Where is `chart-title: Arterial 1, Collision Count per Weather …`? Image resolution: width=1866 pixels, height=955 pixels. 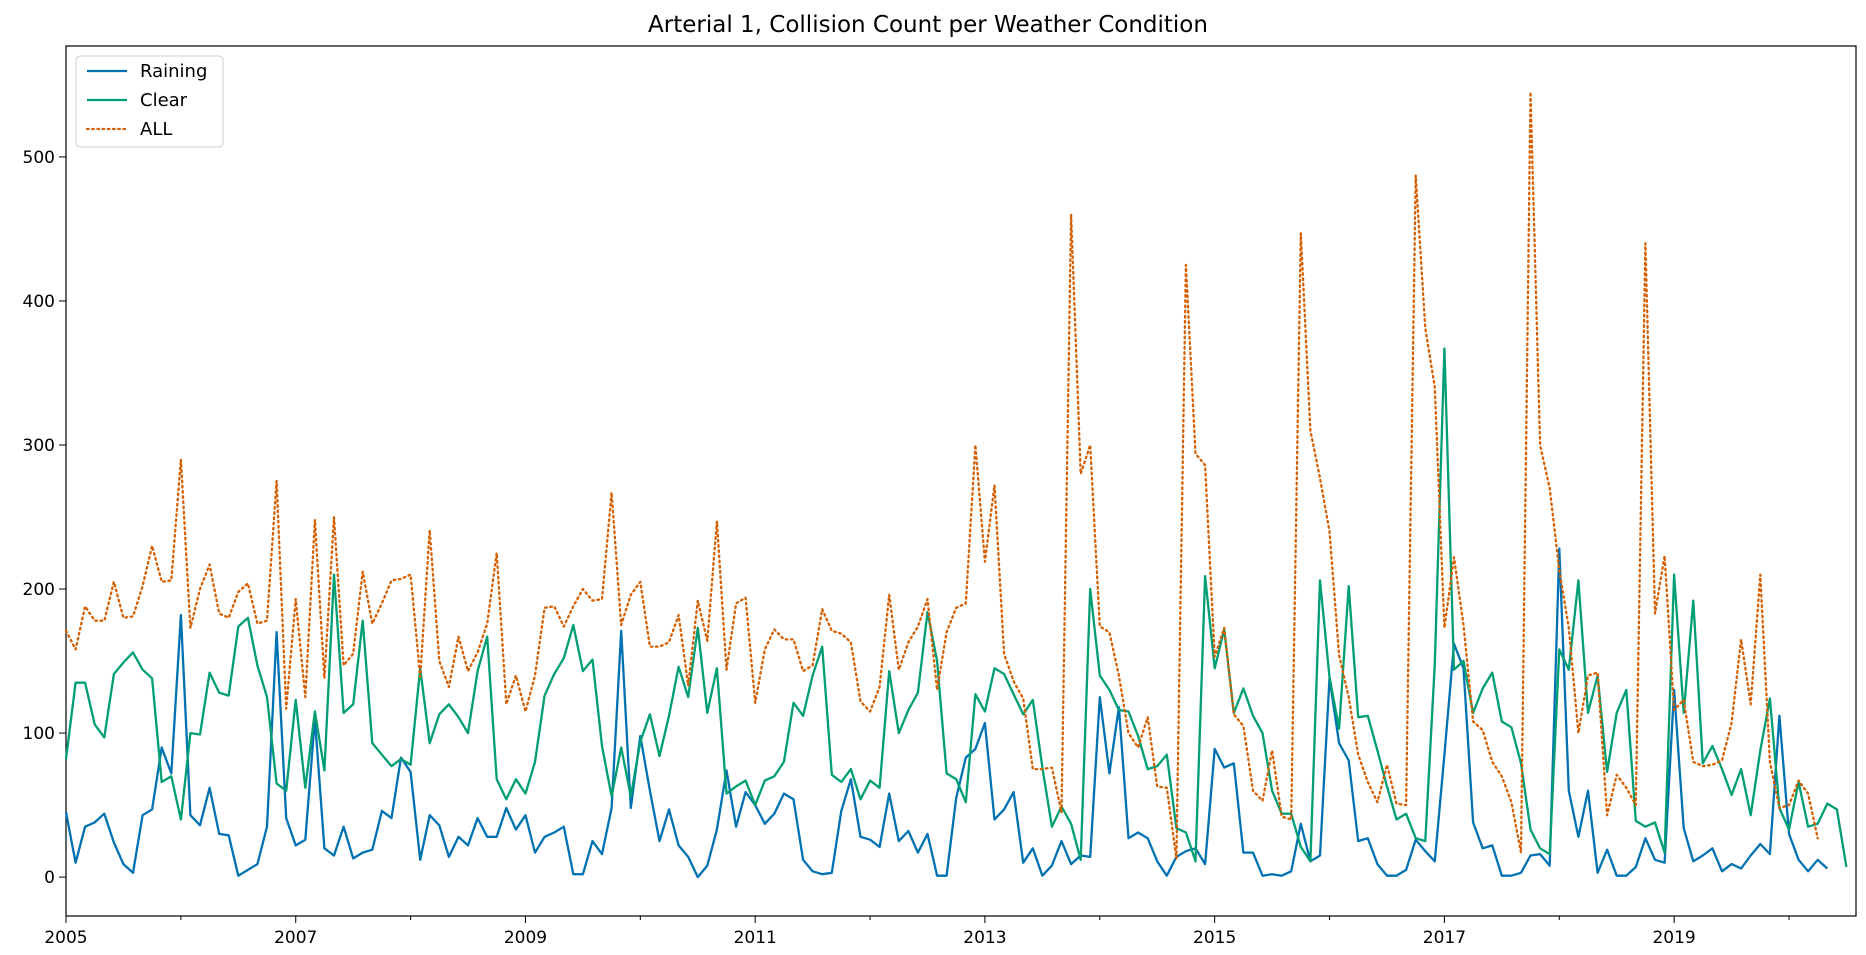 chart-title: Arterial 1, Collision Count per Weather … is located at coordinates (928, 25).